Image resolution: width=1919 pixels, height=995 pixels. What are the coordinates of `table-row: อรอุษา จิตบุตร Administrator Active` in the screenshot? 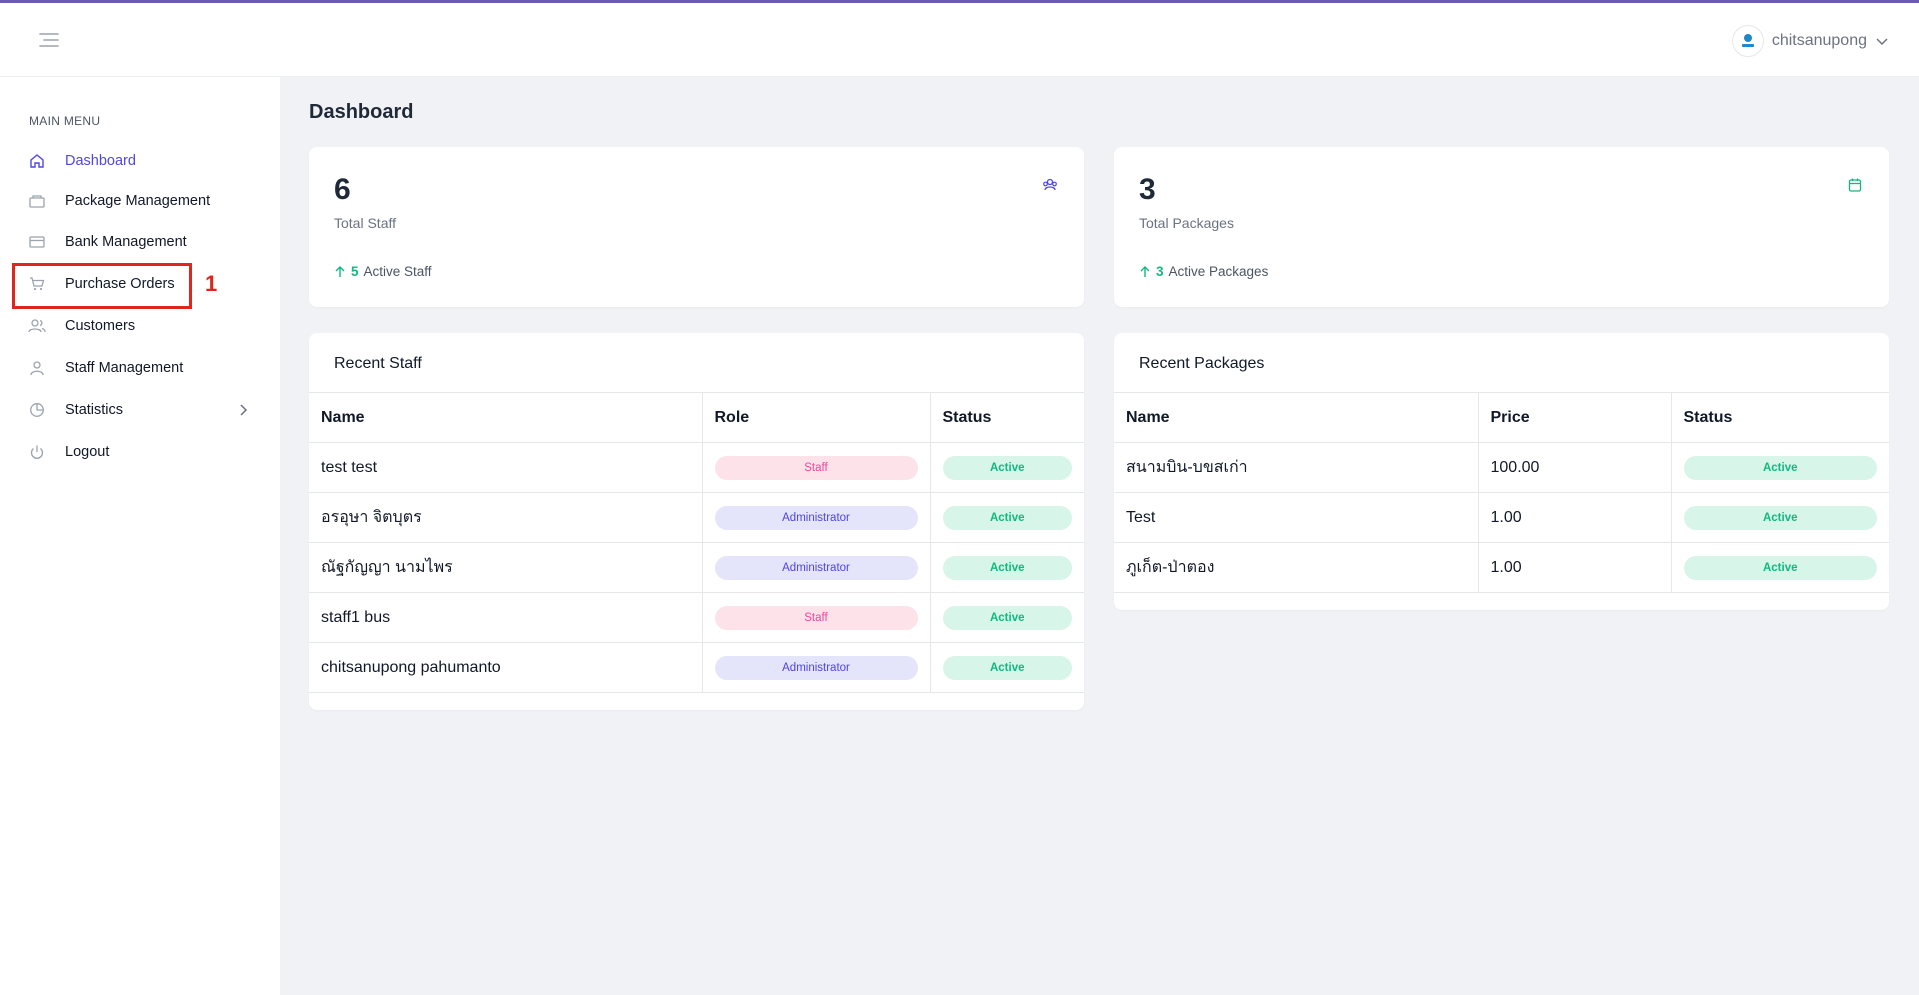 It's located at (696, 517).